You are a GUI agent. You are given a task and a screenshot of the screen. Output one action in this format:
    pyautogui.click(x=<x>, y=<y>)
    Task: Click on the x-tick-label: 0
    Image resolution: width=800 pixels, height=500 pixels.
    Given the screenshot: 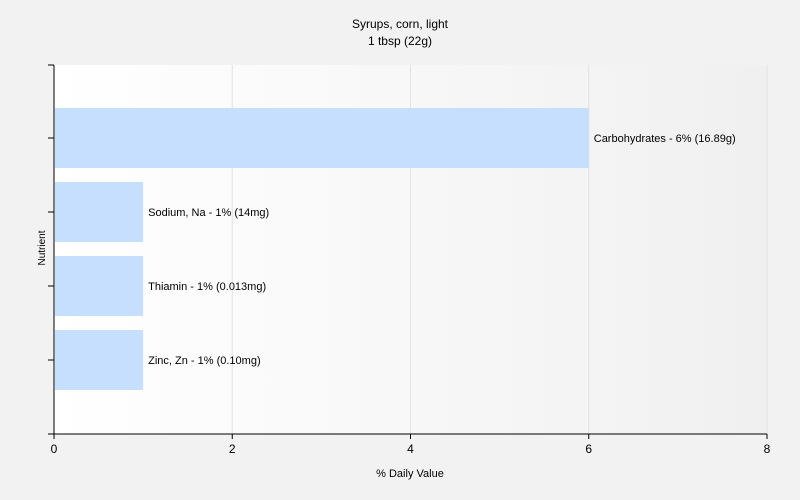 What is the action you would take?
    pyautogui.click(x=54, y=449)
    